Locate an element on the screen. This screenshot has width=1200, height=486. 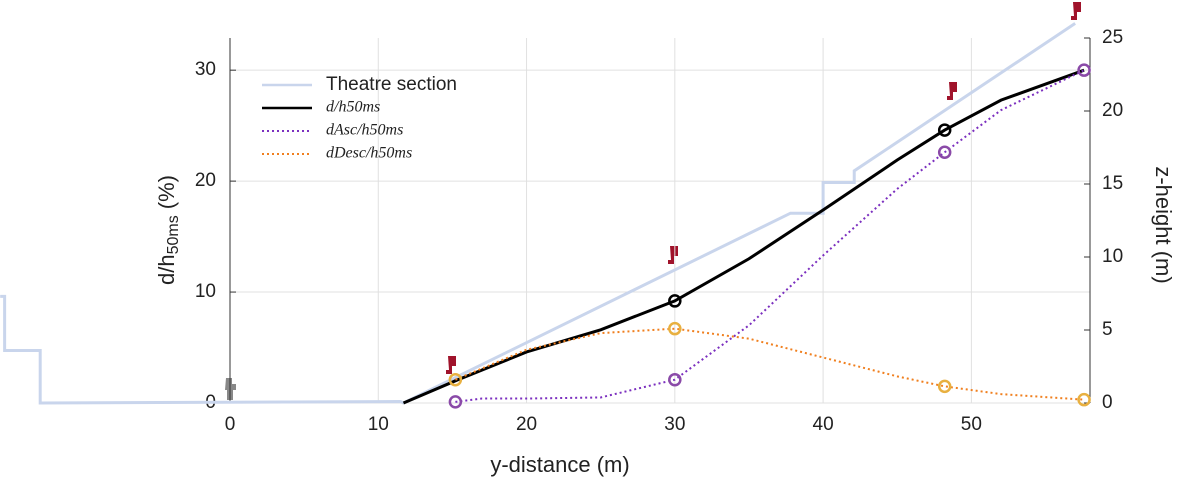
series-line is located at coordinates (769, 364).